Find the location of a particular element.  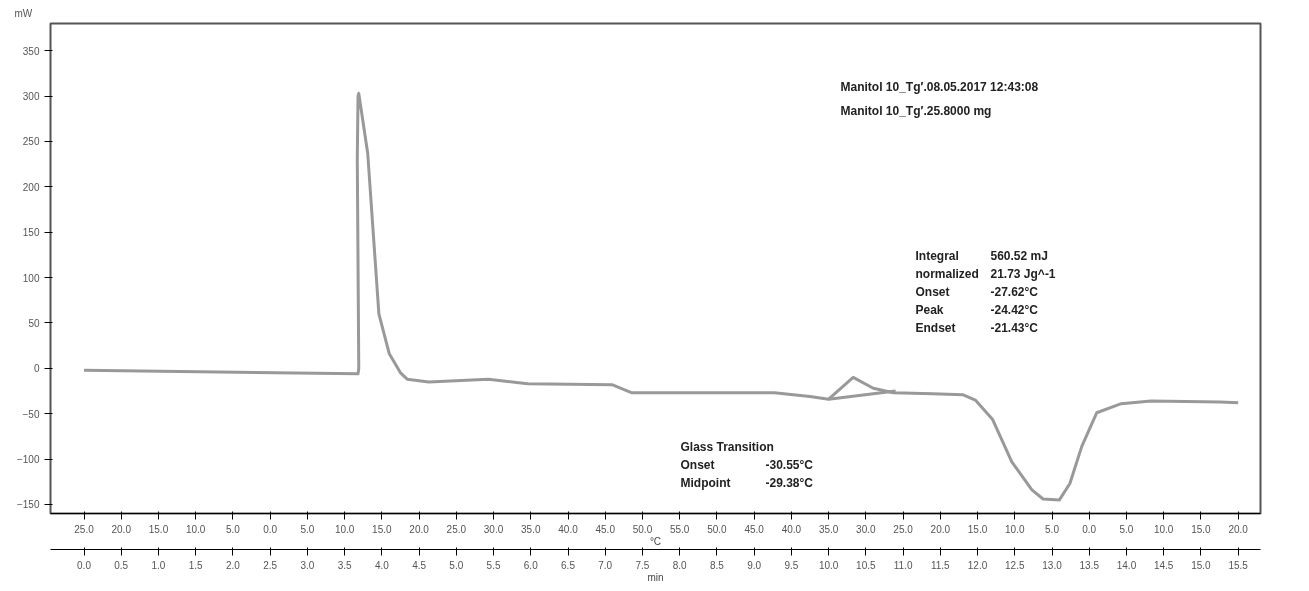

x-tick-label: 6.0 is located at coordinates (531, 565).